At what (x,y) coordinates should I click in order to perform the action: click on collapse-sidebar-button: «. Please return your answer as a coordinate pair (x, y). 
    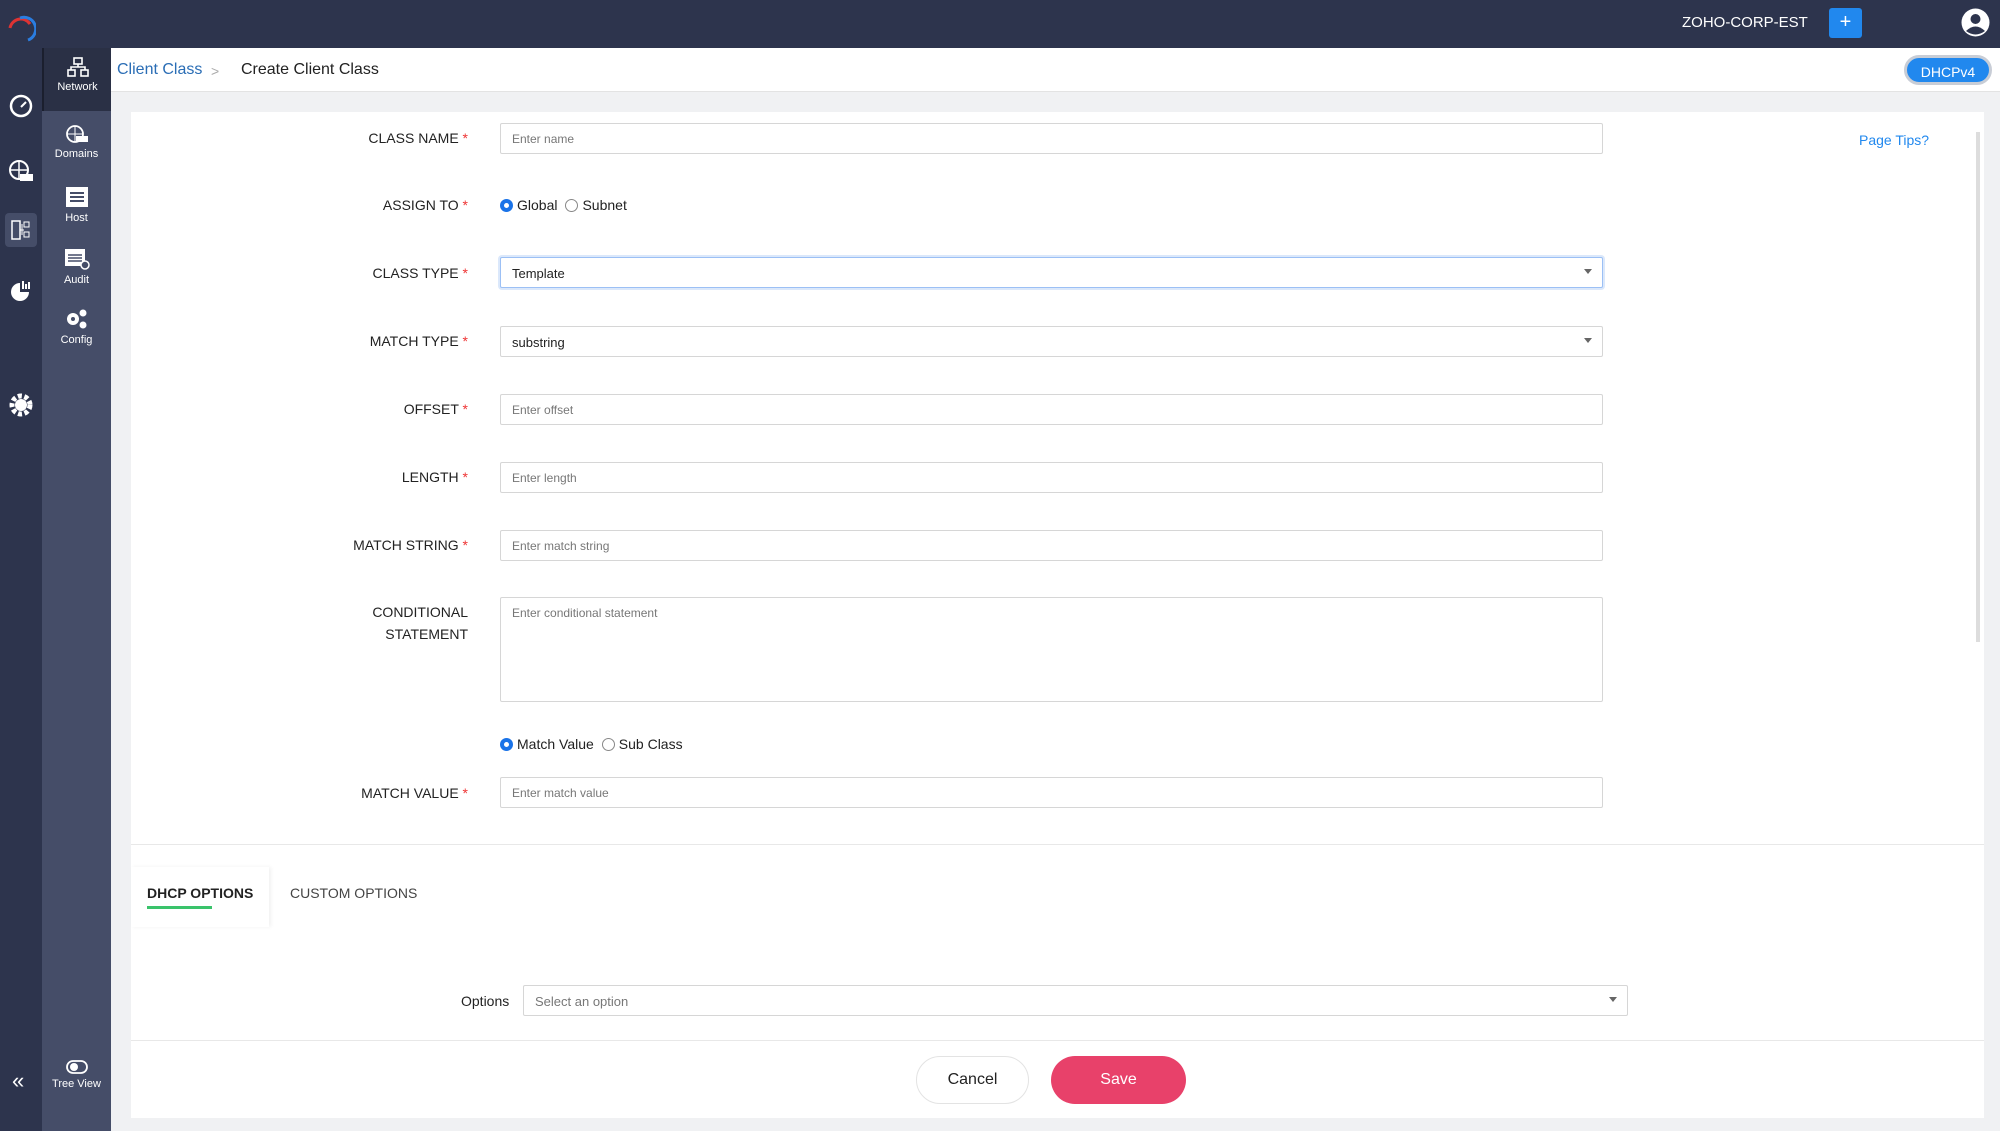
    Looking at the image, I should click on (18, 1080).